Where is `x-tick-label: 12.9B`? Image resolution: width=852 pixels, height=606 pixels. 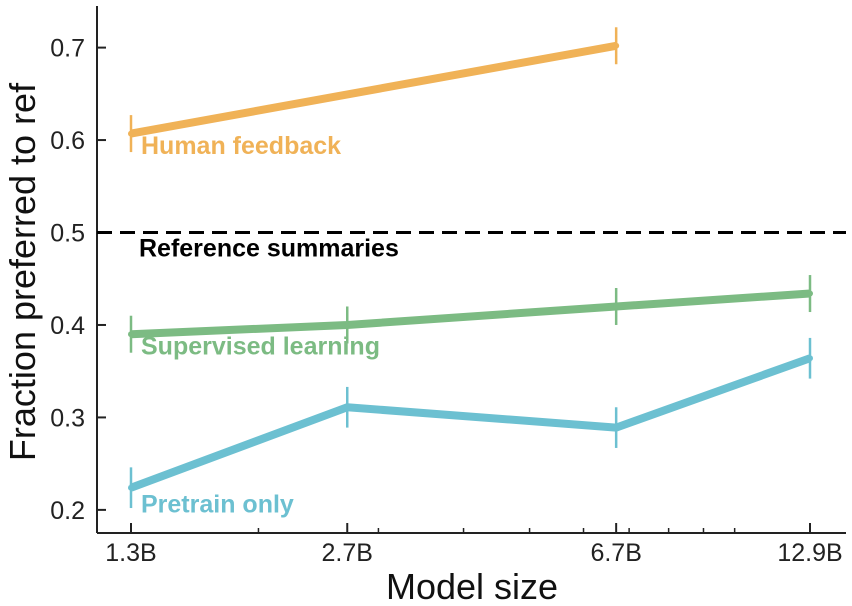
x-tick-label: 12.9B is located at coordinates (809, 553).